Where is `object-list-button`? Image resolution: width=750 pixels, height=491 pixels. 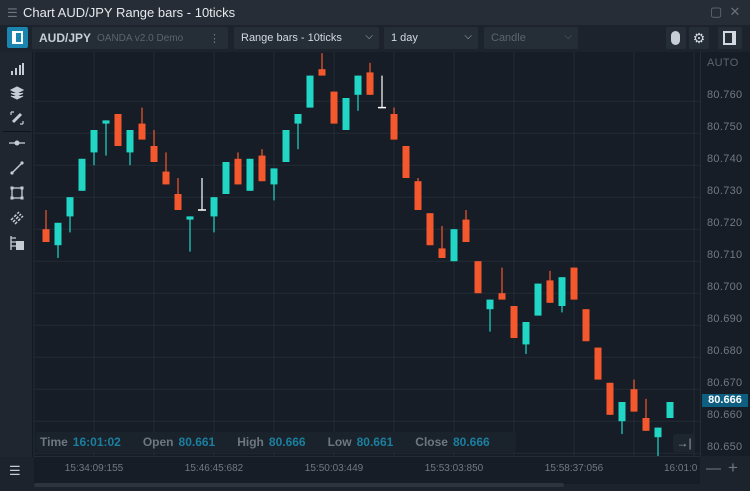
object-list-button is located at coordinates (17, 243).